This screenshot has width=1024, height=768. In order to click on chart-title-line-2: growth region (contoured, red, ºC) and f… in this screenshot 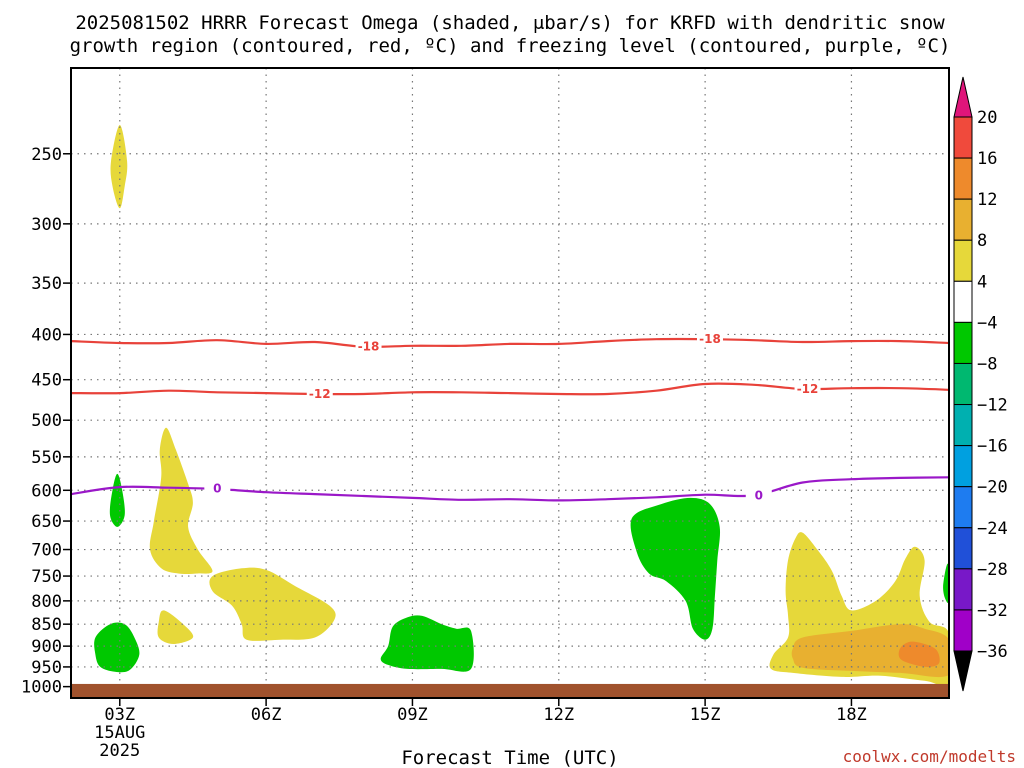, I will do `click(510, 46)`.